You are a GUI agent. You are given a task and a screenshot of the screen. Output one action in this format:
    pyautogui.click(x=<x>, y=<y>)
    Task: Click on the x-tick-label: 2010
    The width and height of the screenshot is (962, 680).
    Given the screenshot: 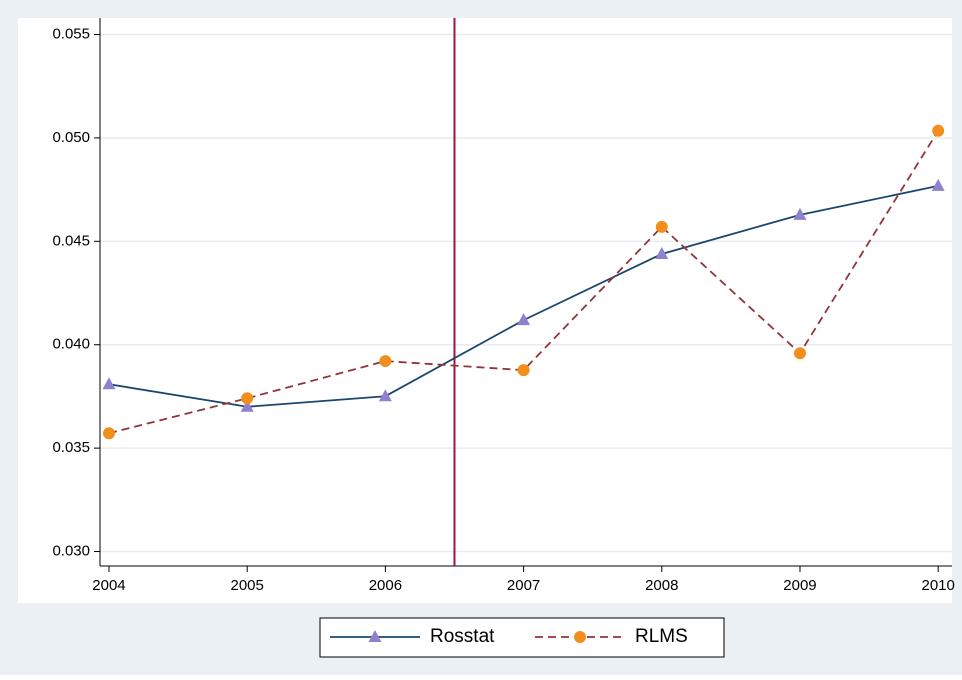 What is the action you would take?
    pyautogui.click(x=937, y=585)
    